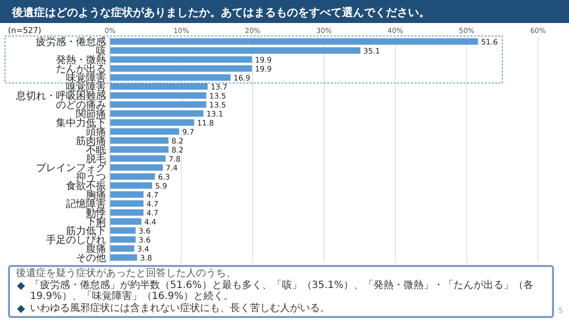 The height and width of the screenshot is (320, 569). I want to click on chart-title: 後遺症はどのような症状がありましたか。あてはまるものをすべて選んでください。, so click(220, 12).